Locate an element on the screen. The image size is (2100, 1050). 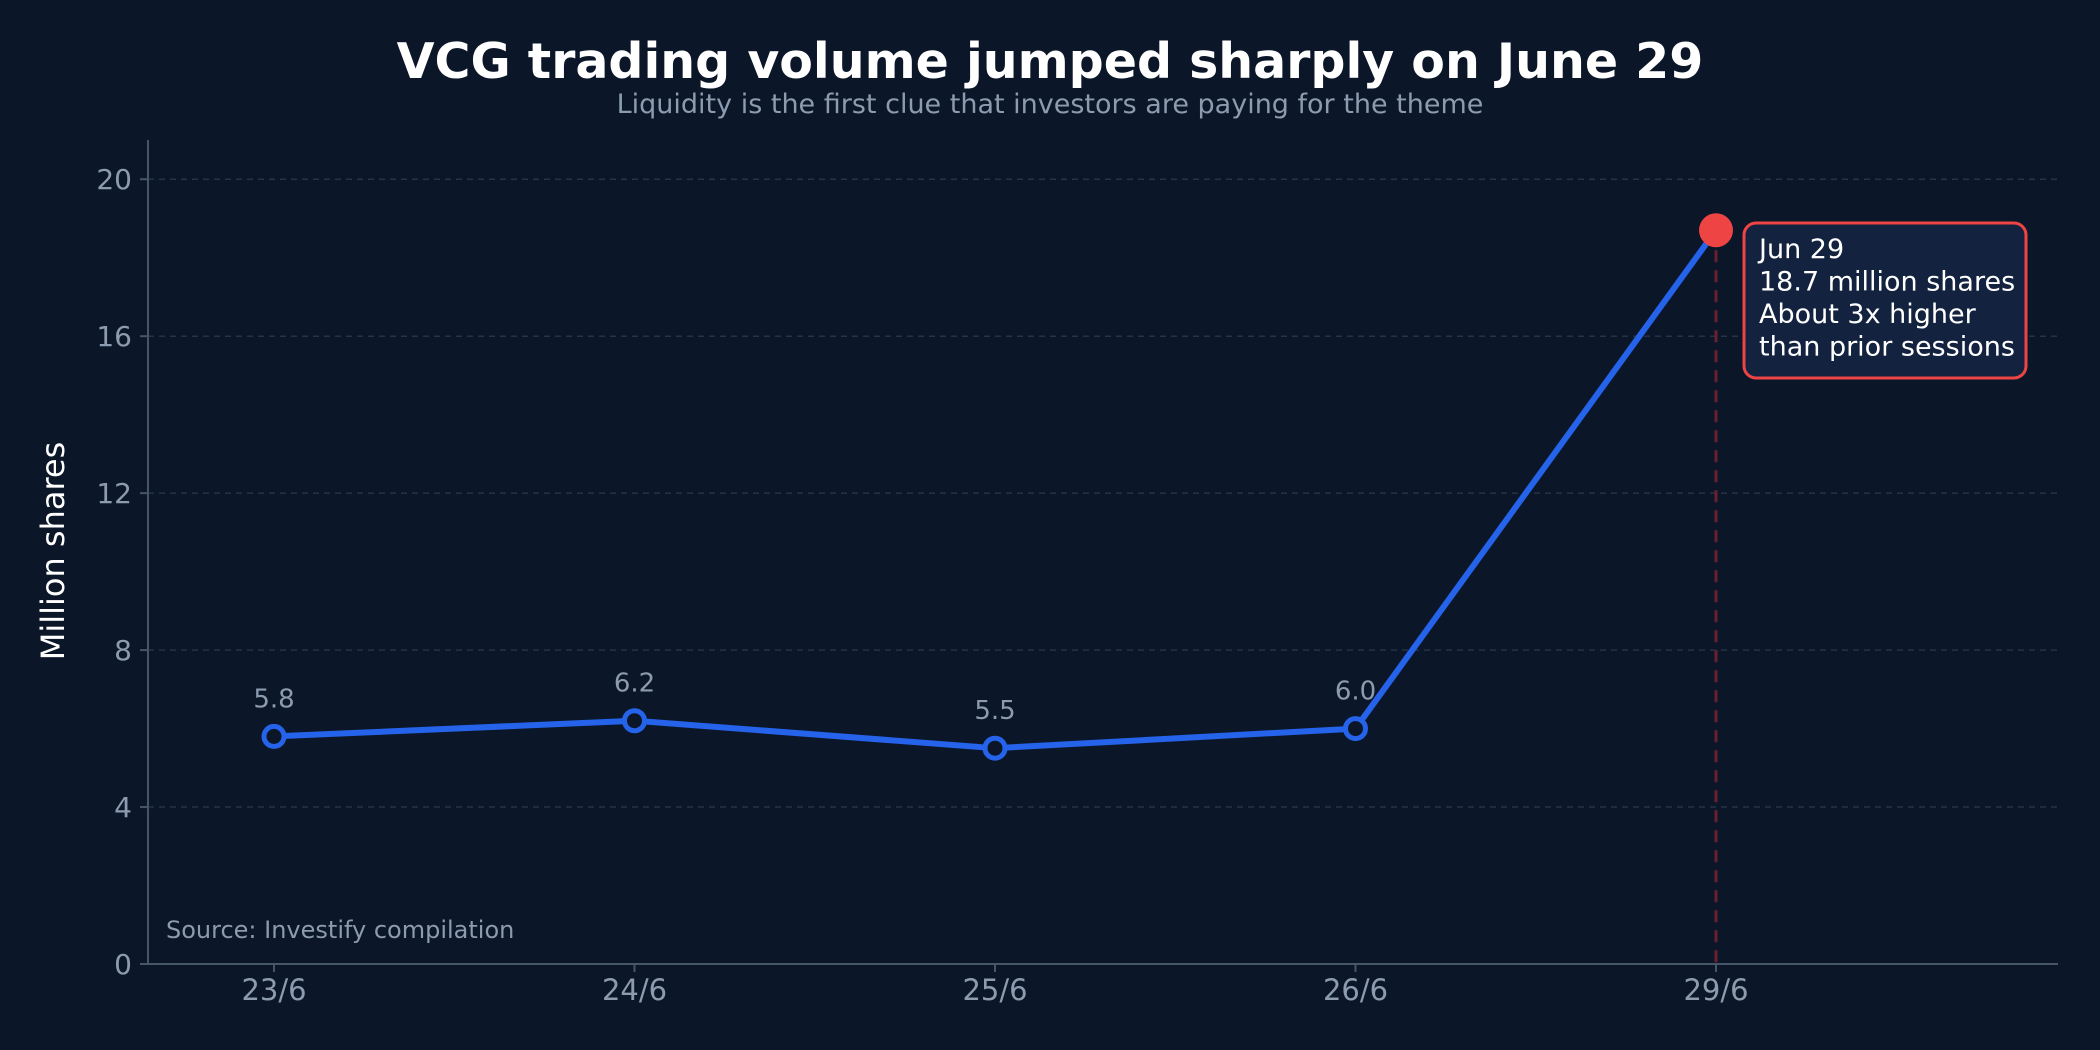
x-tick-label: 26/6 is located at coordinates (1355, 990).